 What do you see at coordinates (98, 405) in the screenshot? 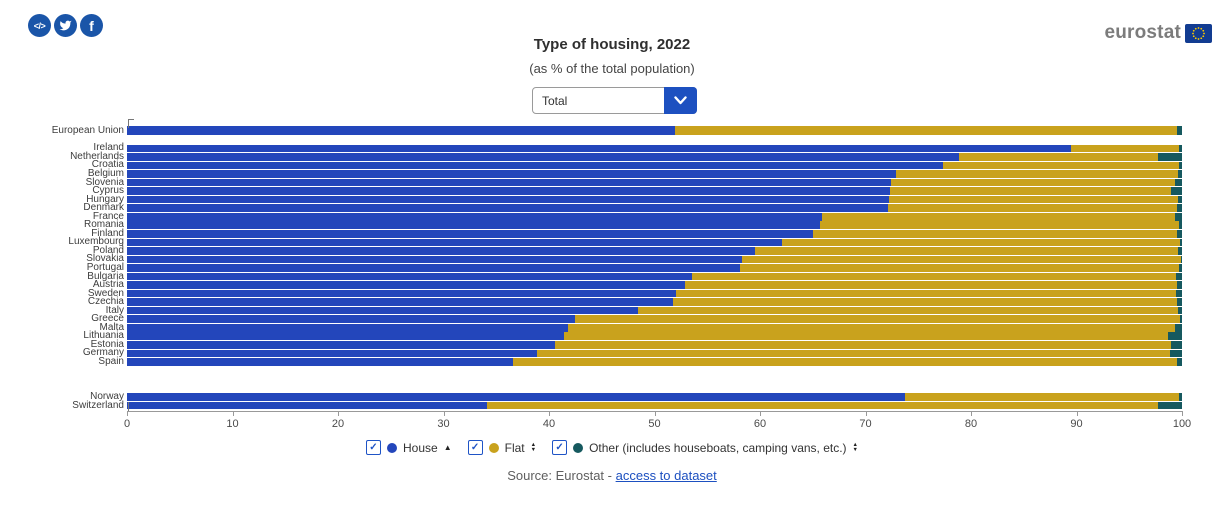
I see `y-axis-label: Switzerland` at bounding box center [98, 405].